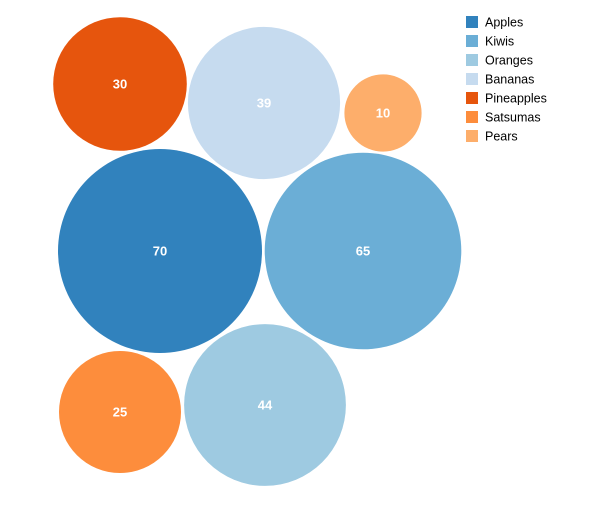 The width and height of the screenshot is (593, 509). Describe the element at coordinates (509, 61) in the screenshot. I see `legend-label-oranges: Oranges` at that location.